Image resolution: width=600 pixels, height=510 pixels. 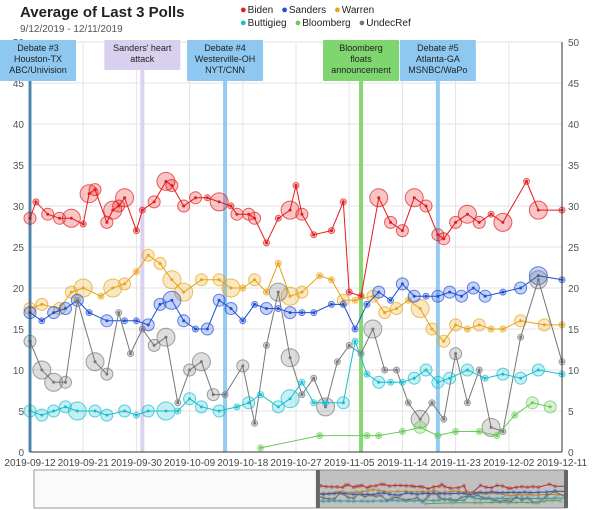 I want to click on y-tick-label-right: 25, so click(x=574, y=248).